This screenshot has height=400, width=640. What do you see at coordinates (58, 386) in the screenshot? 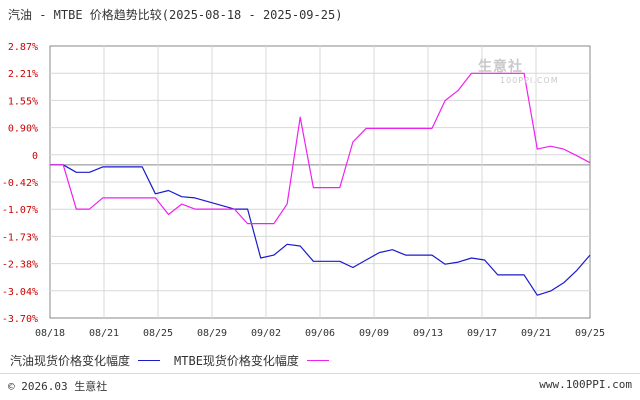
I see `footer-copyright: © 2026.03 生意社` at bounding box center [58, 386].